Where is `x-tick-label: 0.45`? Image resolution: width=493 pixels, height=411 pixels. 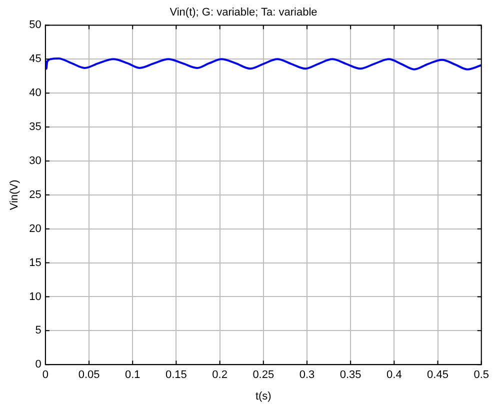 x-tick-label: 0.45 is located at coordinates (437, 375).